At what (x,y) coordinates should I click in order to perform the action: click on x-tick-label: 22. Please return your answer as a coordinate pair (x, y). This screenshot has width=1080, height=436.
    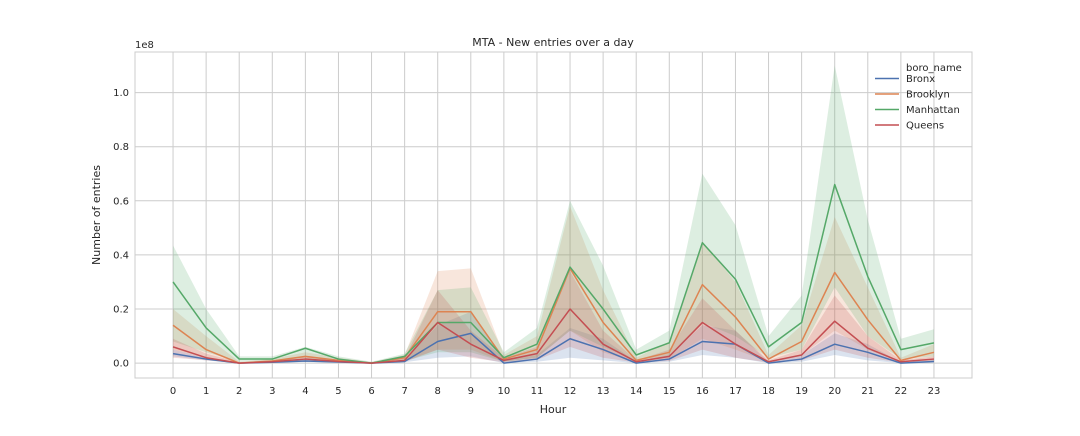
    Looking at the image, I should click on (901, 391).